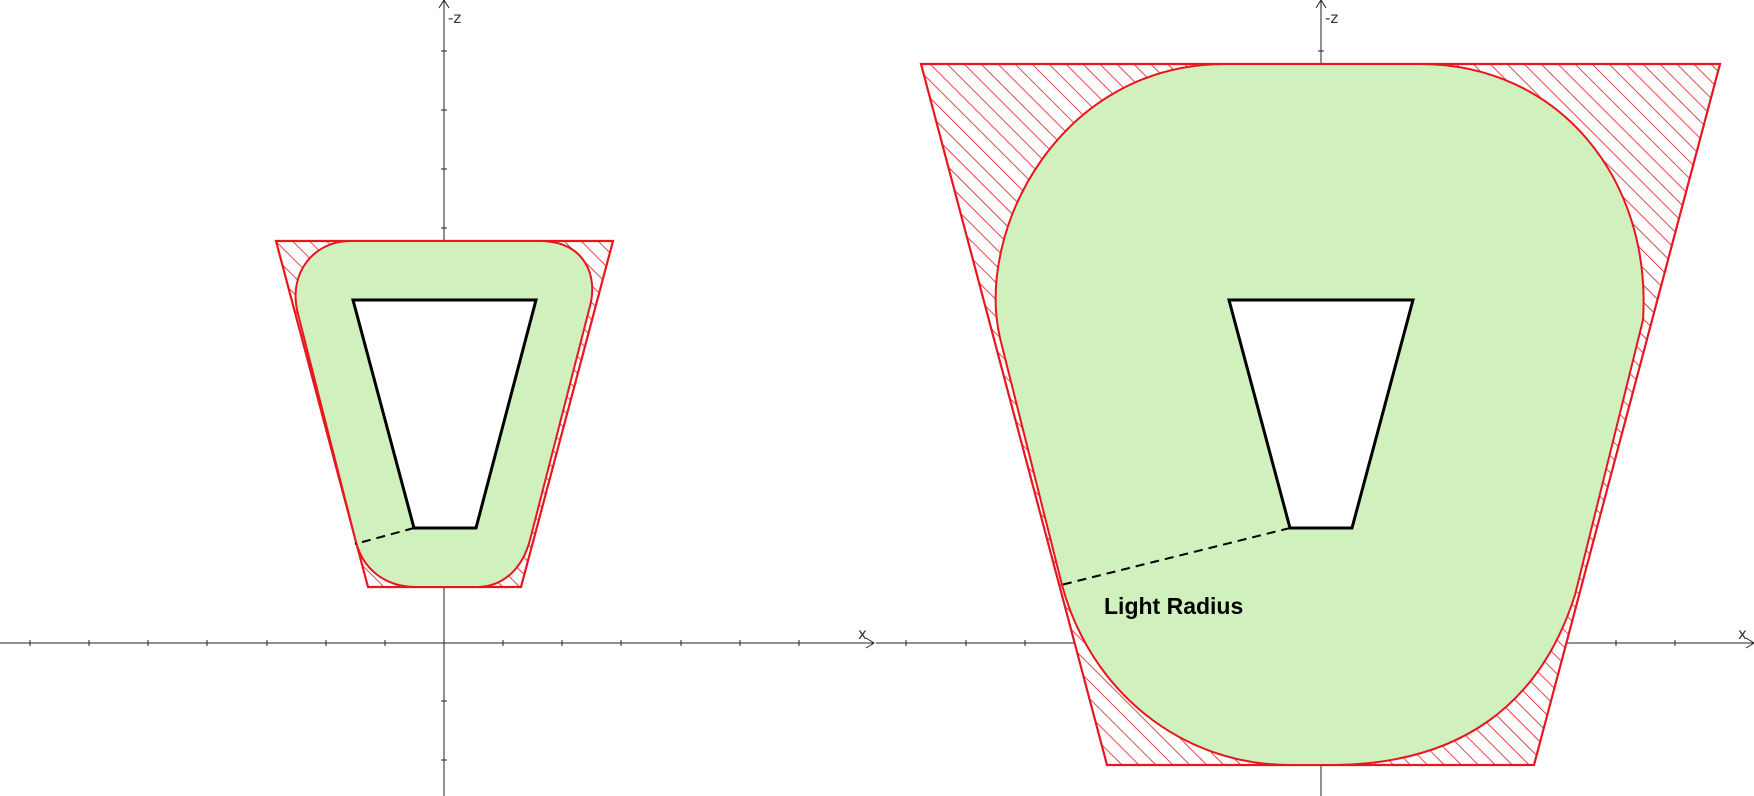  Describe the element at coordinates (384, 536) in the screenshot. I see `left-radius-line` at that location.